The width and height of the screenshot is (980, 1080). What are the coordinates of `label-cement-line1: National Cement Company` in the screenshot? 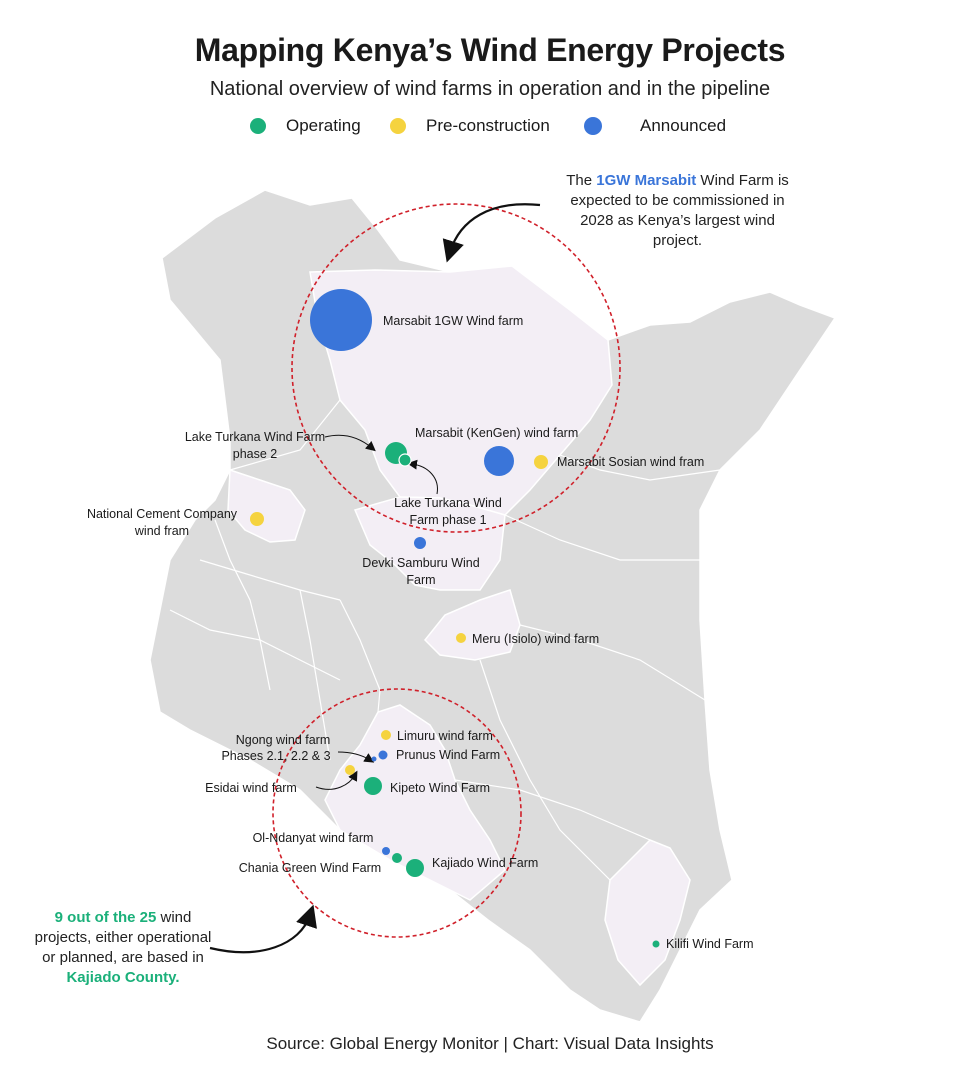 It's located at (162, 514).